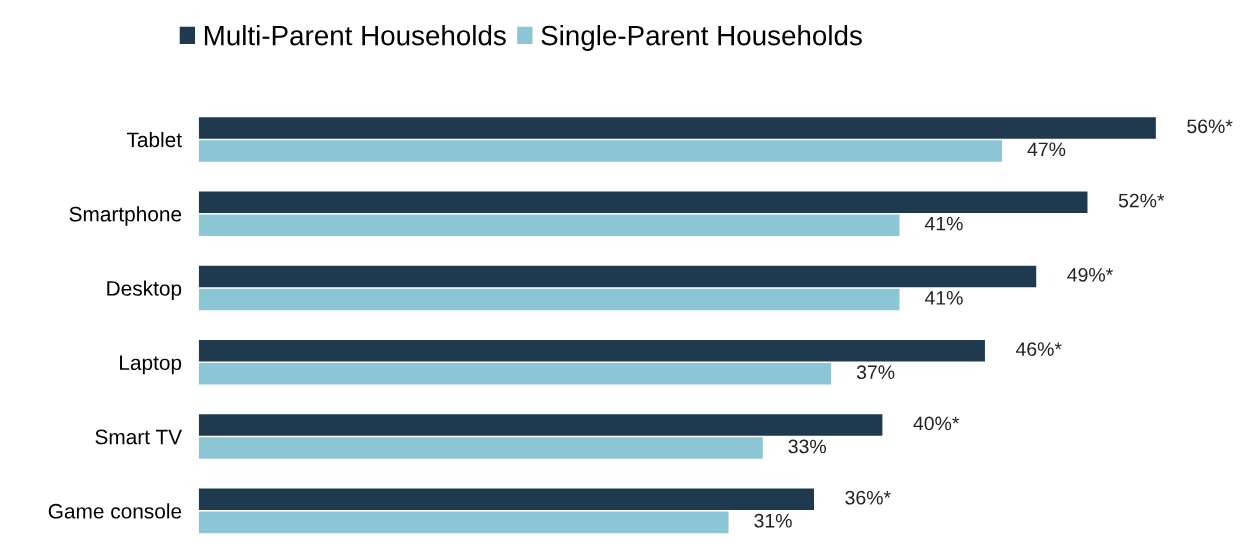 The height and width of the screenshot is (548, 1242). What do you see at coordinates (807, 446) in the screenshot?
I see `data-label: 33%` at bounding box center [807, 446].